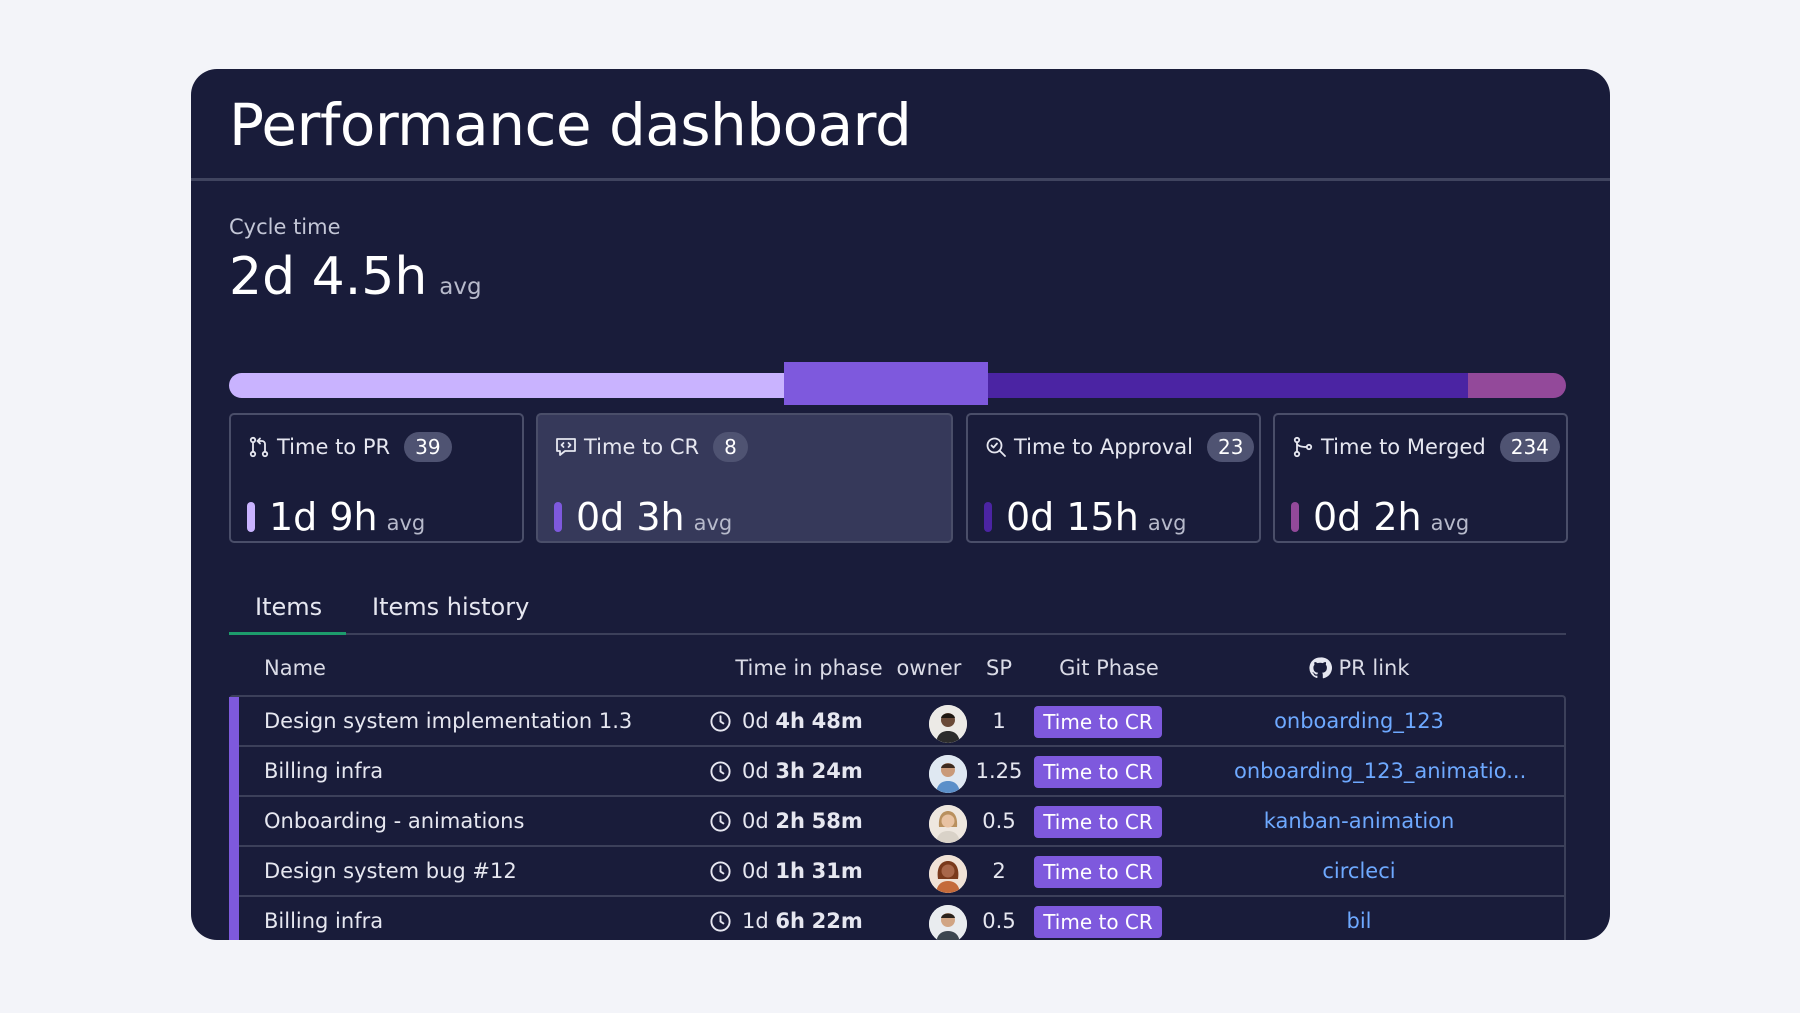 The image size is (1800, 1013). I want to click on time-hours: 3h, so click(790, 771).